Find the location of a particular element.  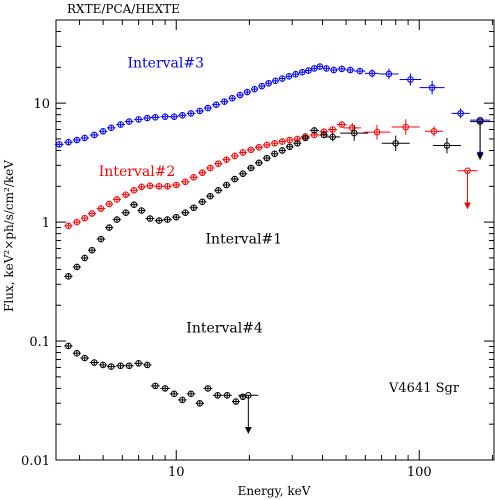

x-tick-label: 10 is located at coordinates (176, 472).